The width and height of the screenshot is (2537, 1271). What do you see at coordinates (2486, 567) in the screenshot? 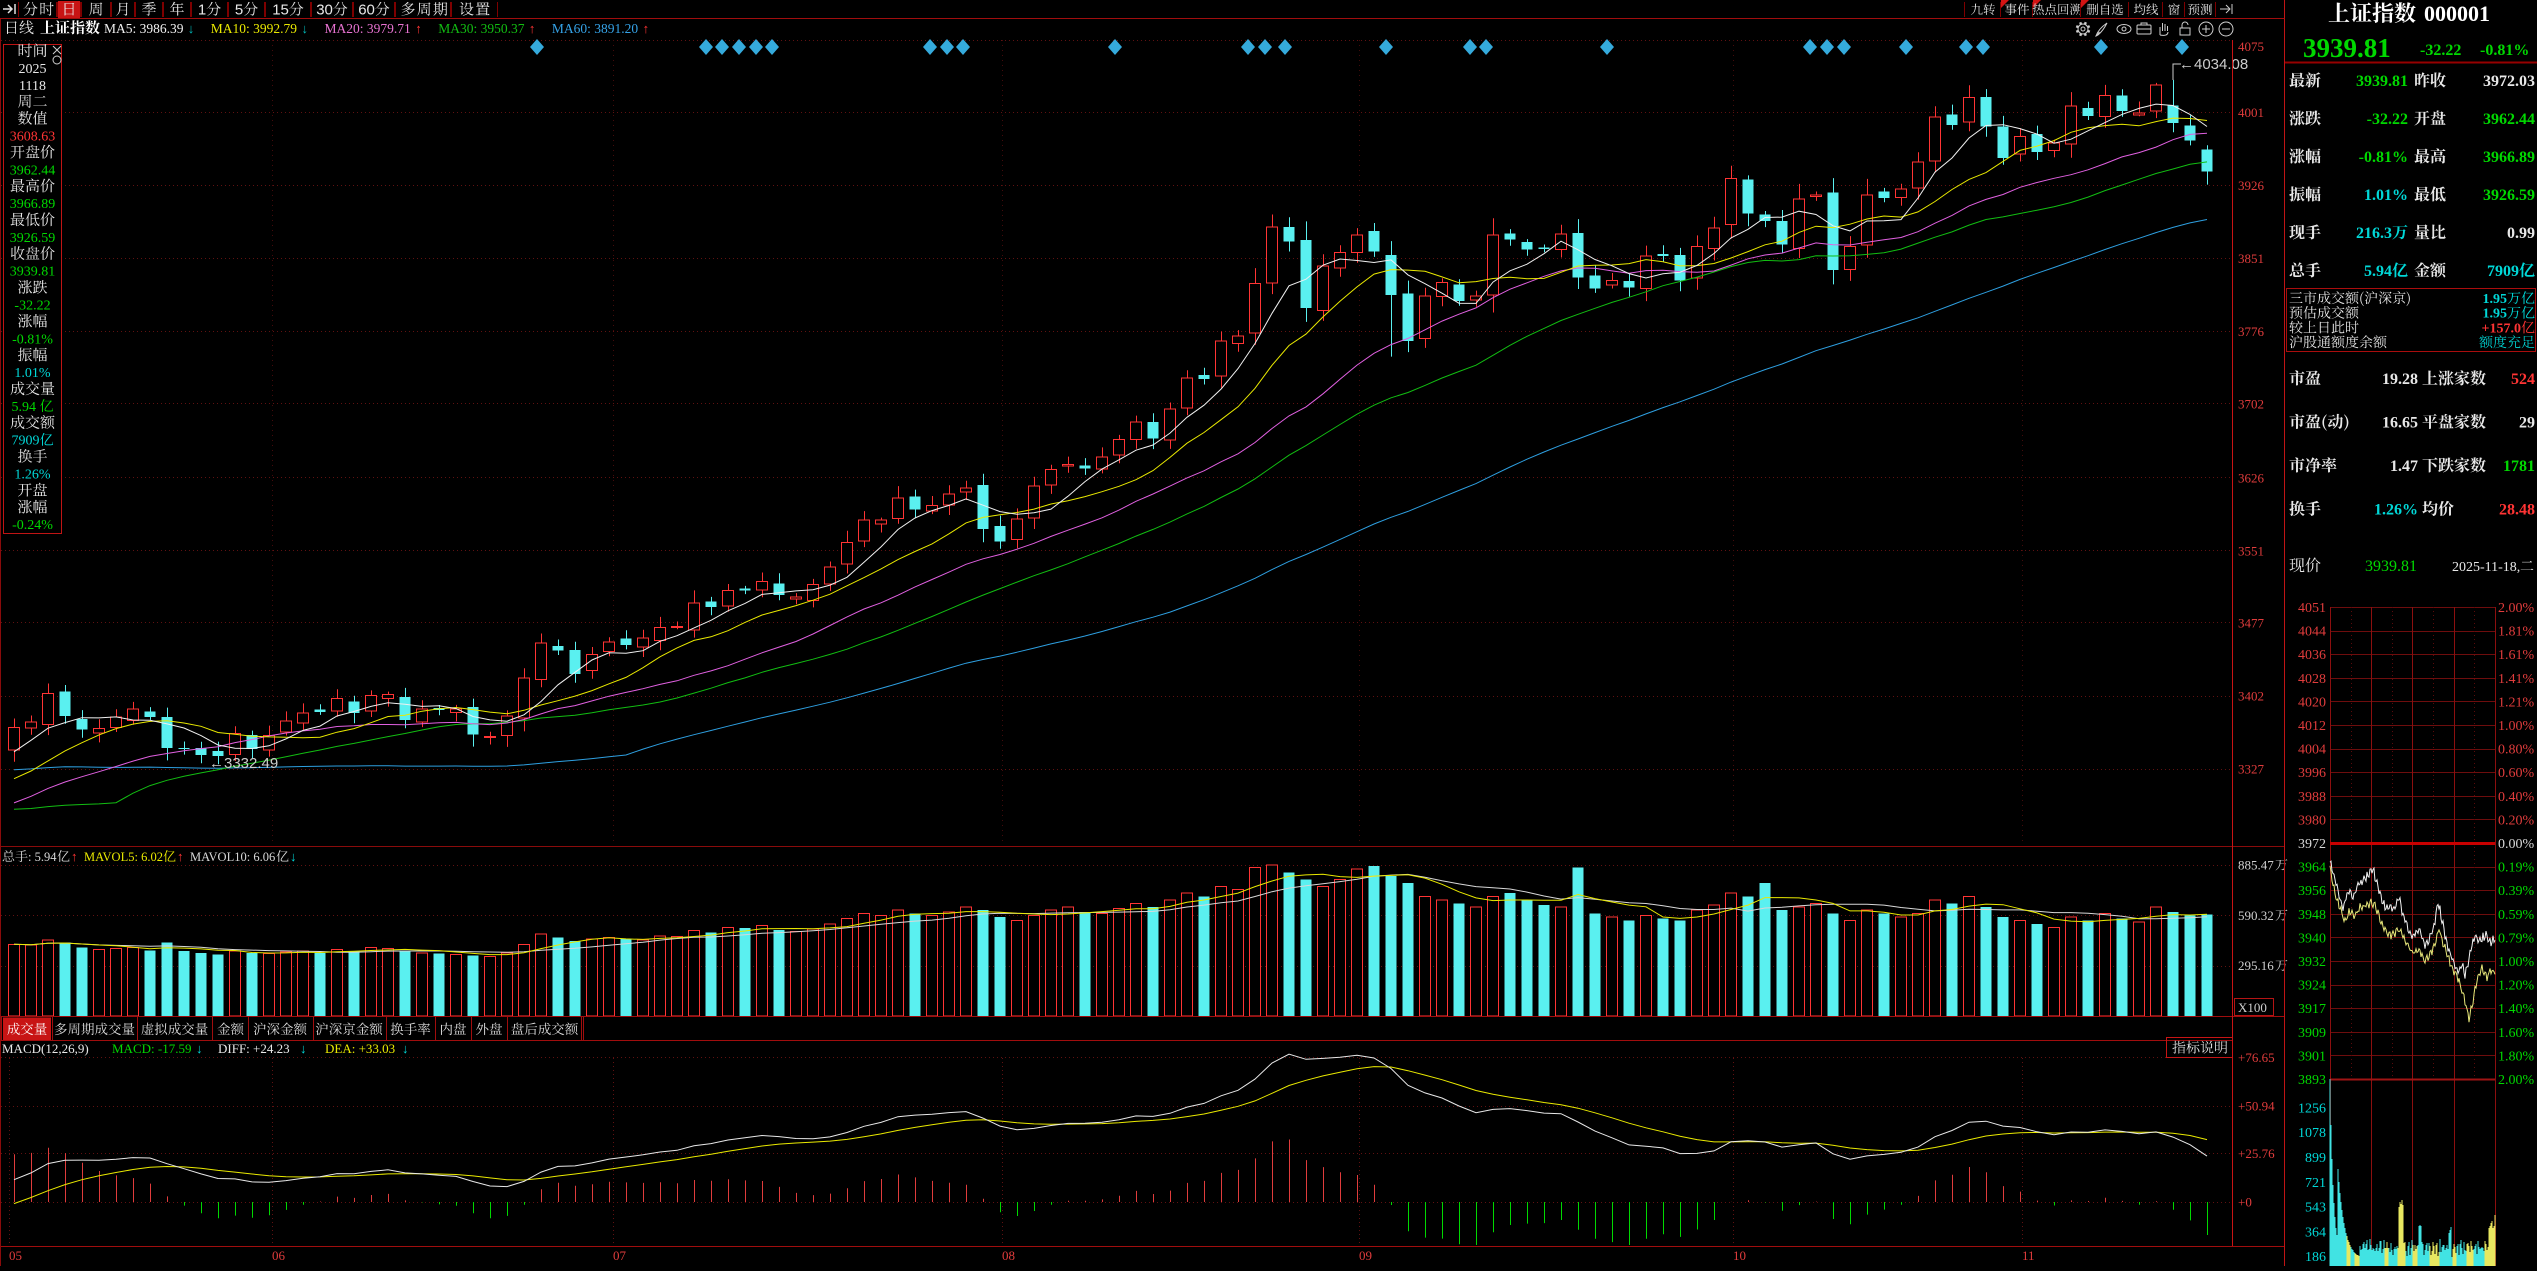
I see `svg-text: 2025-11-18,` at bounding box center [2486, 567].